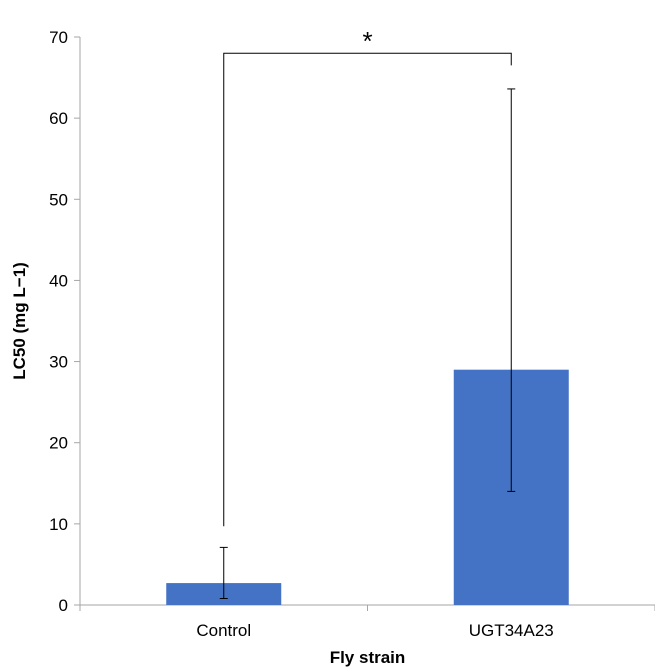  I want to click on x-axis-title: Fly strain, so click(368, 657).